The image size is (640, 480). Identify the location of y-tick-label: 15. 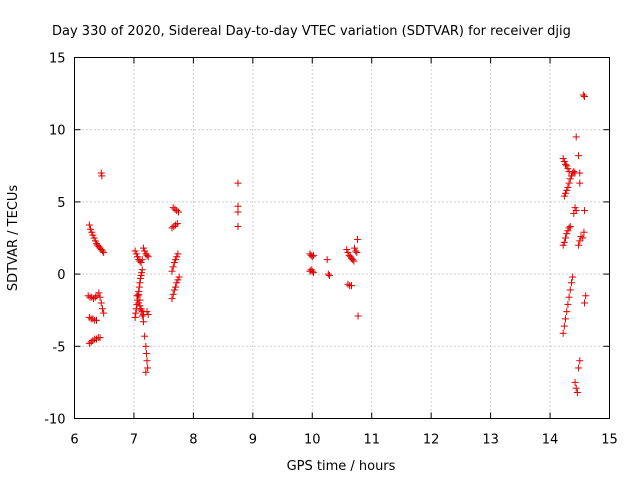
(57, 59).